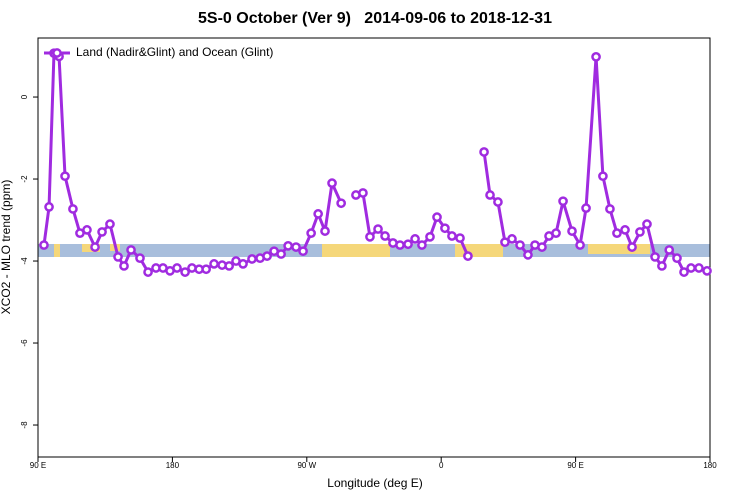 Image resolution: width=750 pixels, height=500 pixels. Describe the element at coordinates (174, 52) in the screenshot. I see `legend-label: Land (Nadir&Glint) and Ocean (Glint)` at that location.